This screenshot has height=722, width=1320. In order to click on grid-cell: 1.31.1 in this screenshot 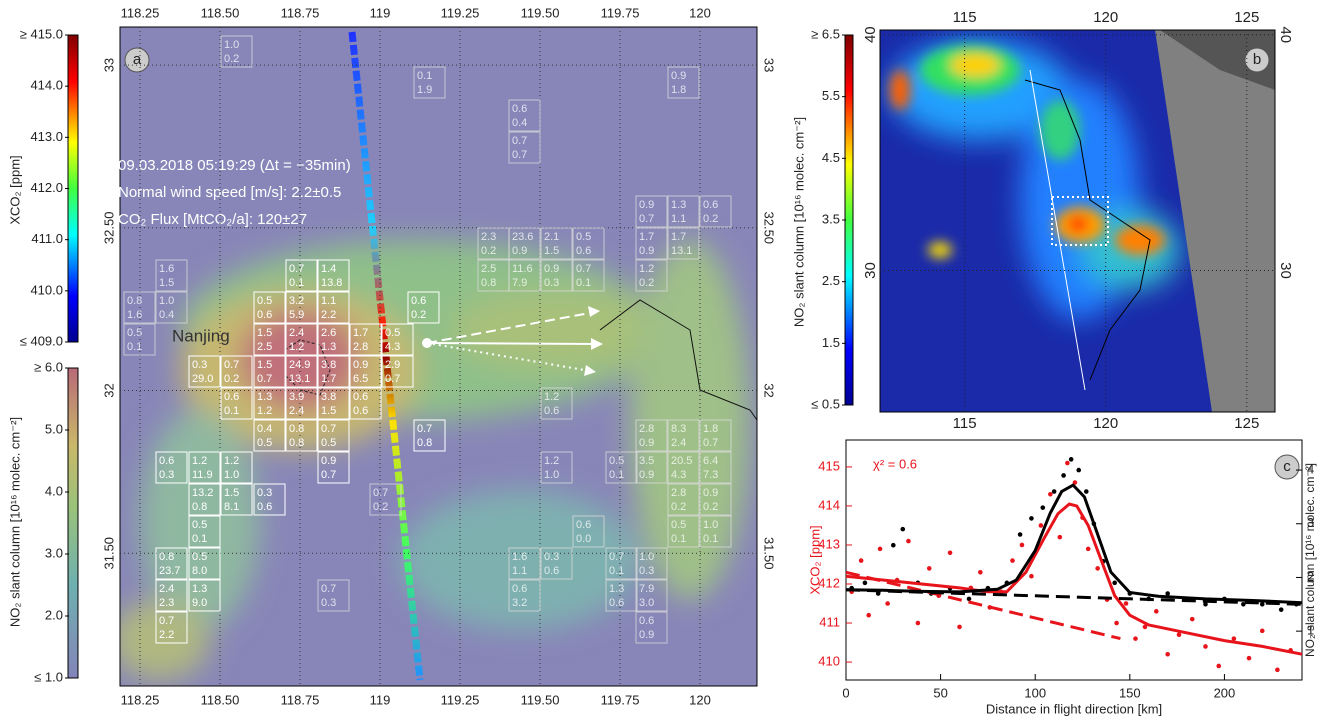, I will do `click(683, 211)`.